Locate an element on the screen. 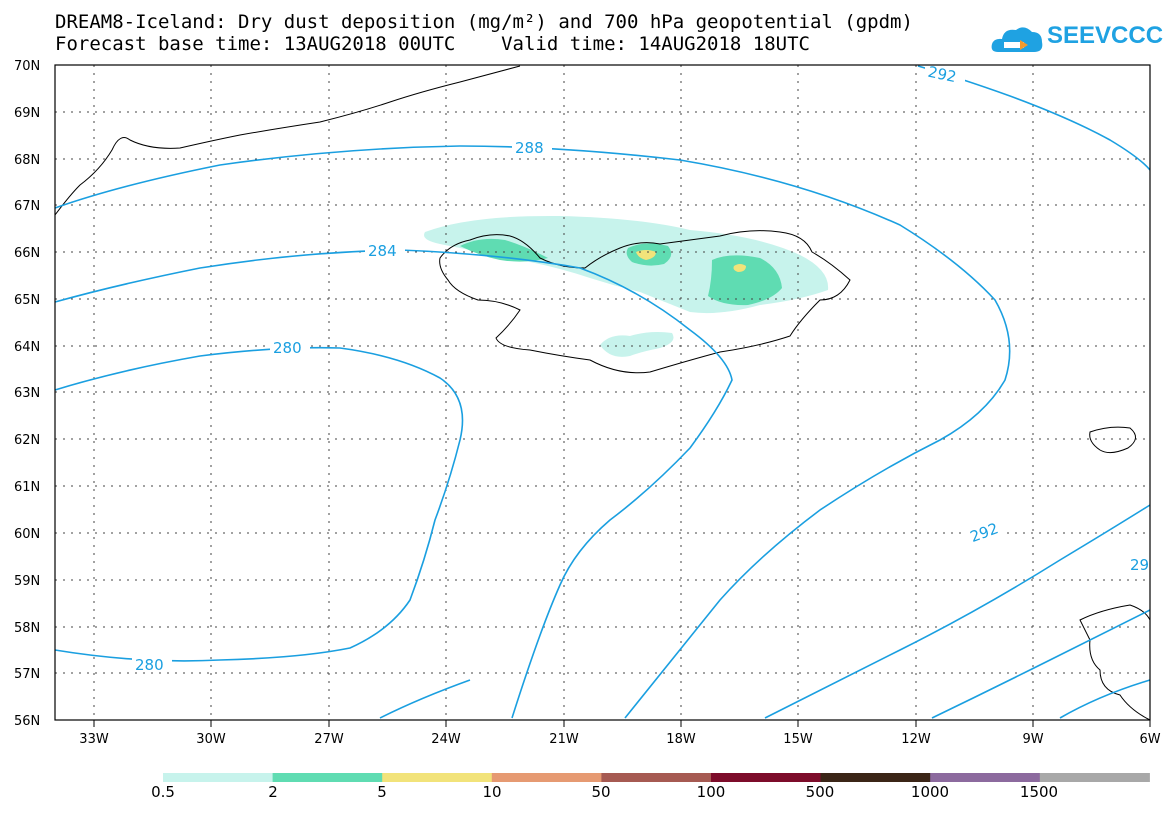 The image size is (1175, 815). lat-label: 67N is located at coordinates (27, 206).